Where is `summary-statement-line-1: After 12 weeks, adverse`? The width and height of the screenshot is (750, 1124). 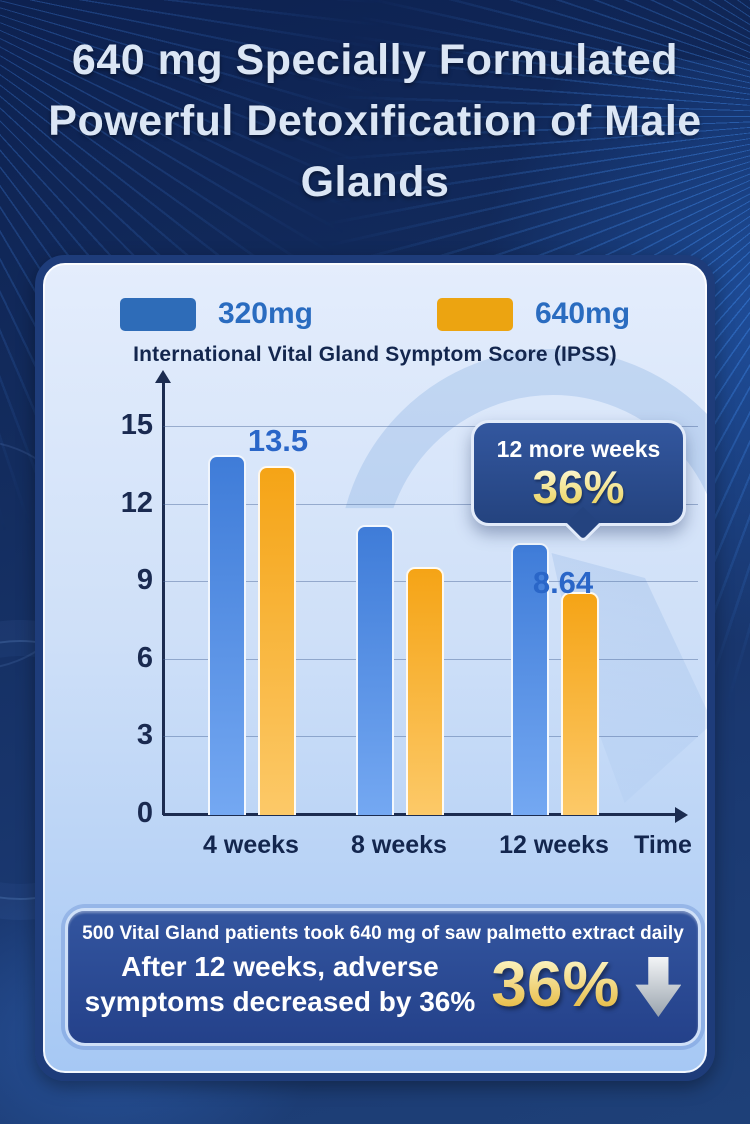 summary-statement-line-1: After 12 weeks, adverse is located at coordinates (280, 966).